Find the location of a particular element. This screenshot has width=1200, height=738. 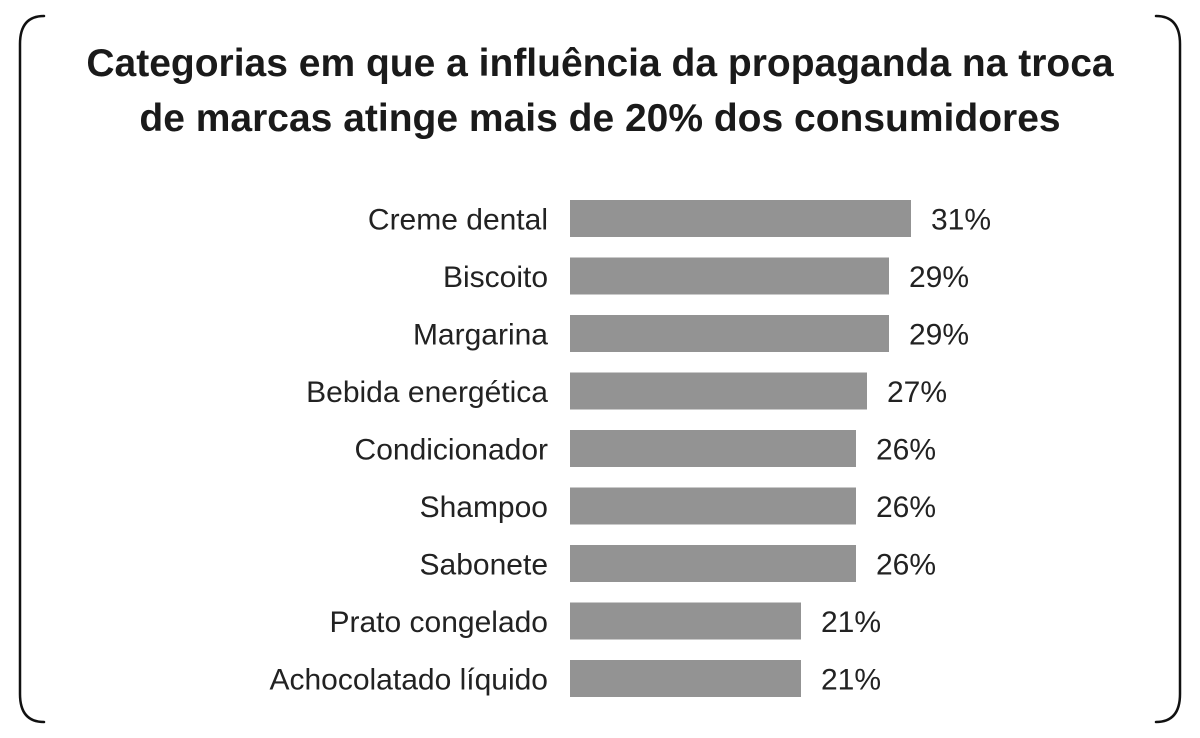

category-label: Creme dental is located at coordinates (458, 220).